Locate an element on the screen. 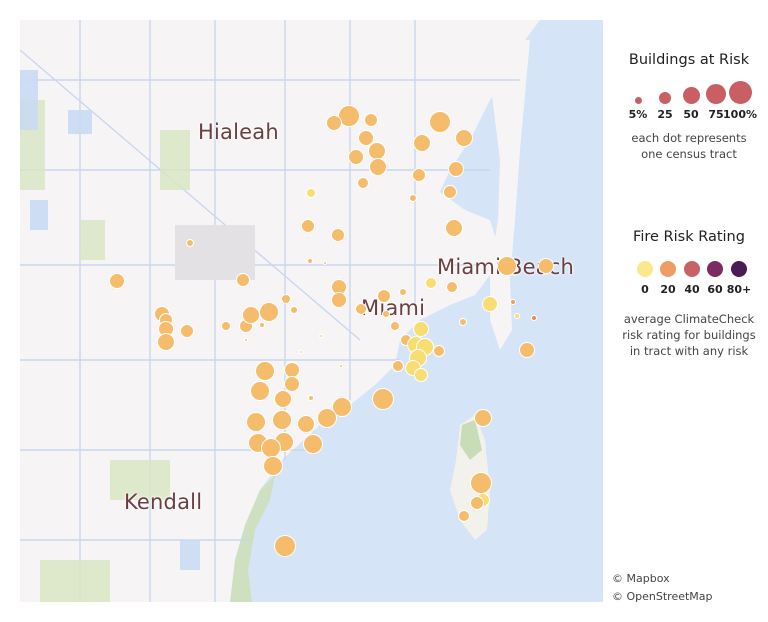 The height and width of the screenshot is (622, 768). legend-color-title: Fire Risk Rating is located at coordinates (689, 237).